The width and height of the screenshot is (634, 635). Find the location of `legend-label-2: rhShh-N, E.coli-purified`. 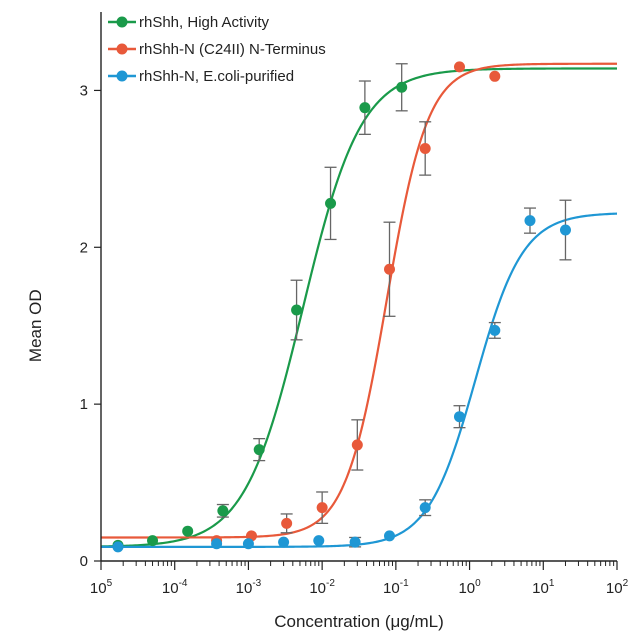

legend-label-2: rhShh-N, E.coli-purified is located at coordinates (216, 76).